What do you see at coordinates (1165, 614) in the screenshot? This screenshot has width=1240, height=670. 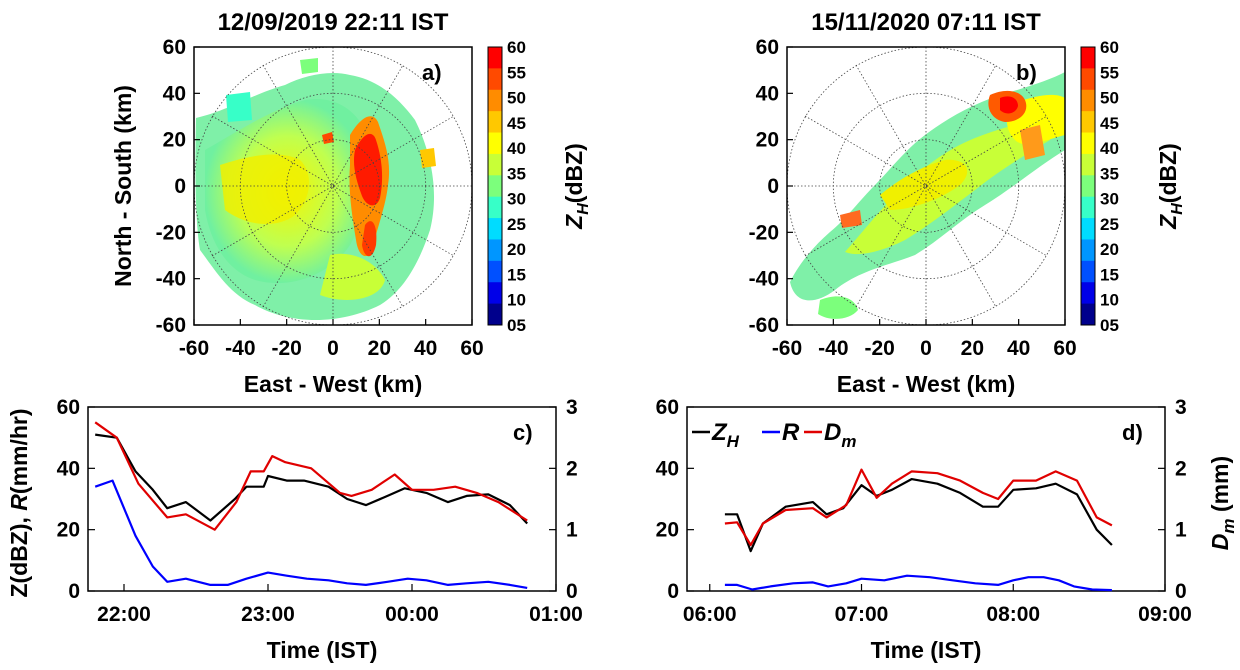 I see `x-tick-label: 09:00` at bounding box center [1165, 614].